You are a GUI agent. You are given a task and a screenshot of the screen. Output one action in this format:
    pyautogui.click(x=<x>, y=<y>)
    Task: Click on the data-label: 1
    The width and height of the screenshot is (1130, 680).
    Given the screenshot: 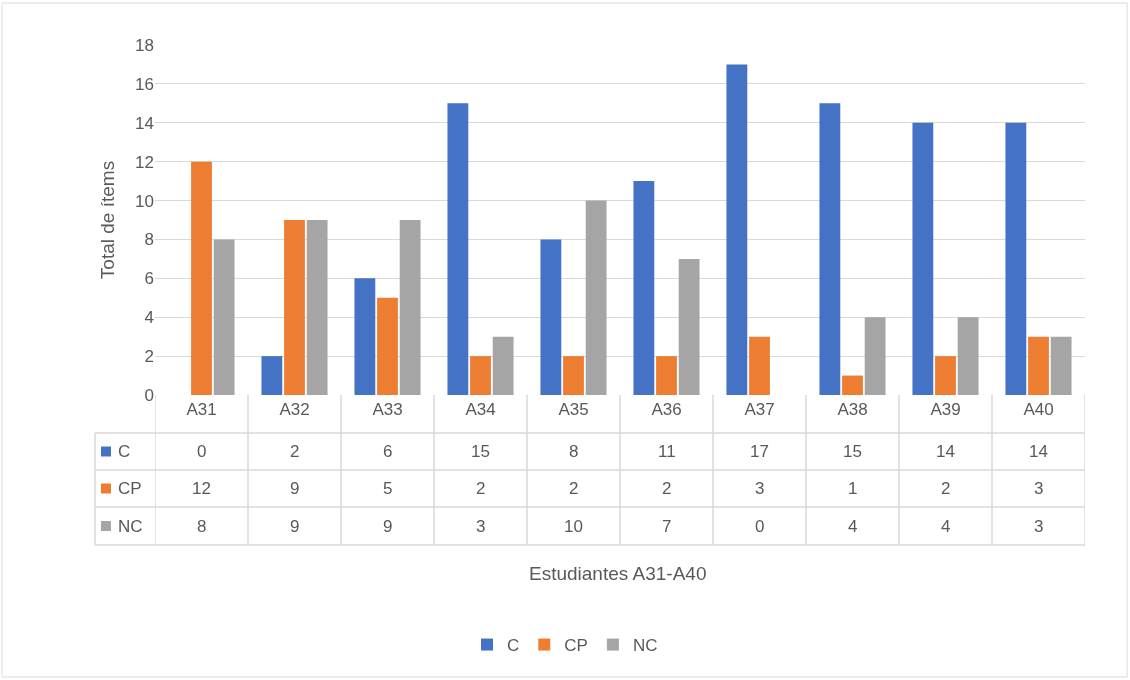 What is the action you would take?
    pyautogui.click(x=853, y=488)
    